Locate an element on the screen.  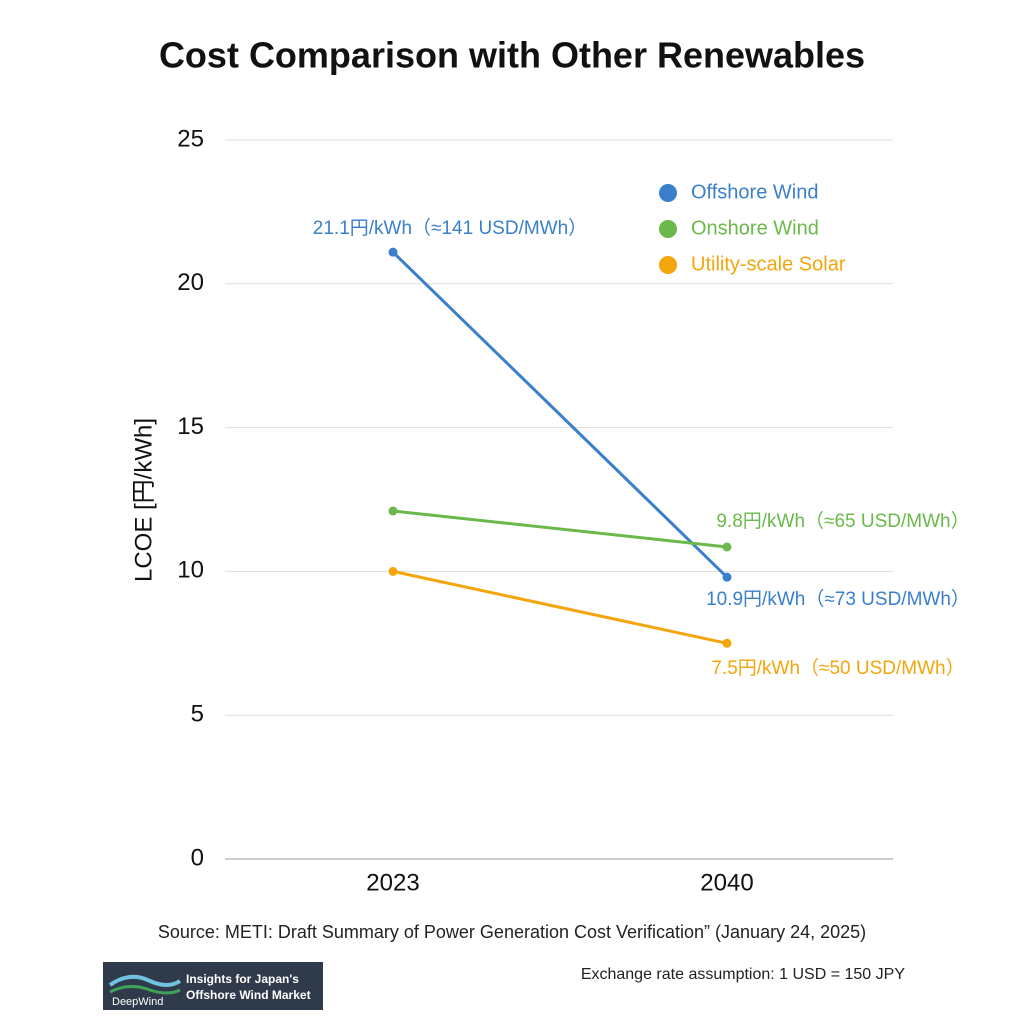
y-tick-label: 10 is located at coordinates (190, 570).